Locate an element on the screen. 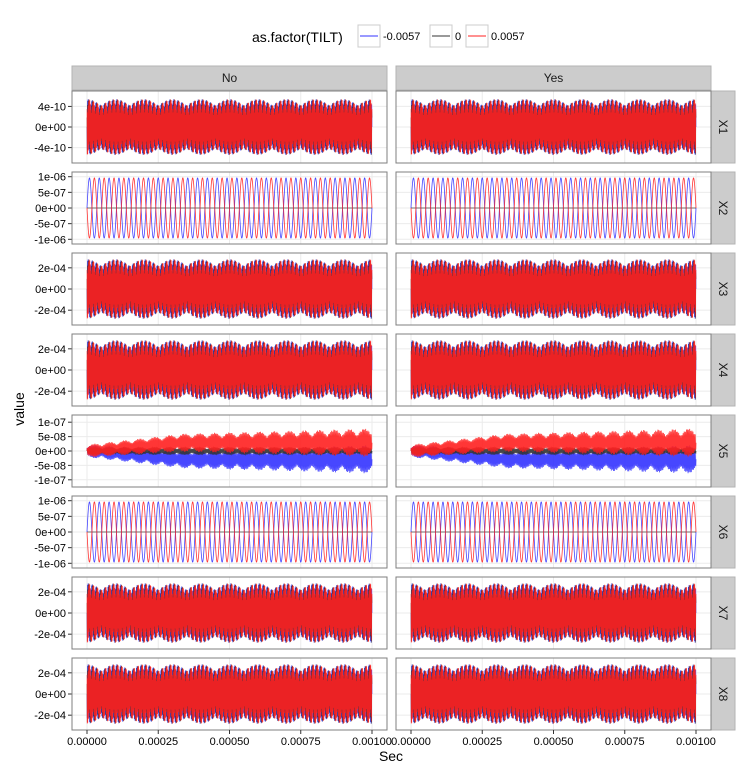  row-strip-x5 is located at coordinates (723, 451).